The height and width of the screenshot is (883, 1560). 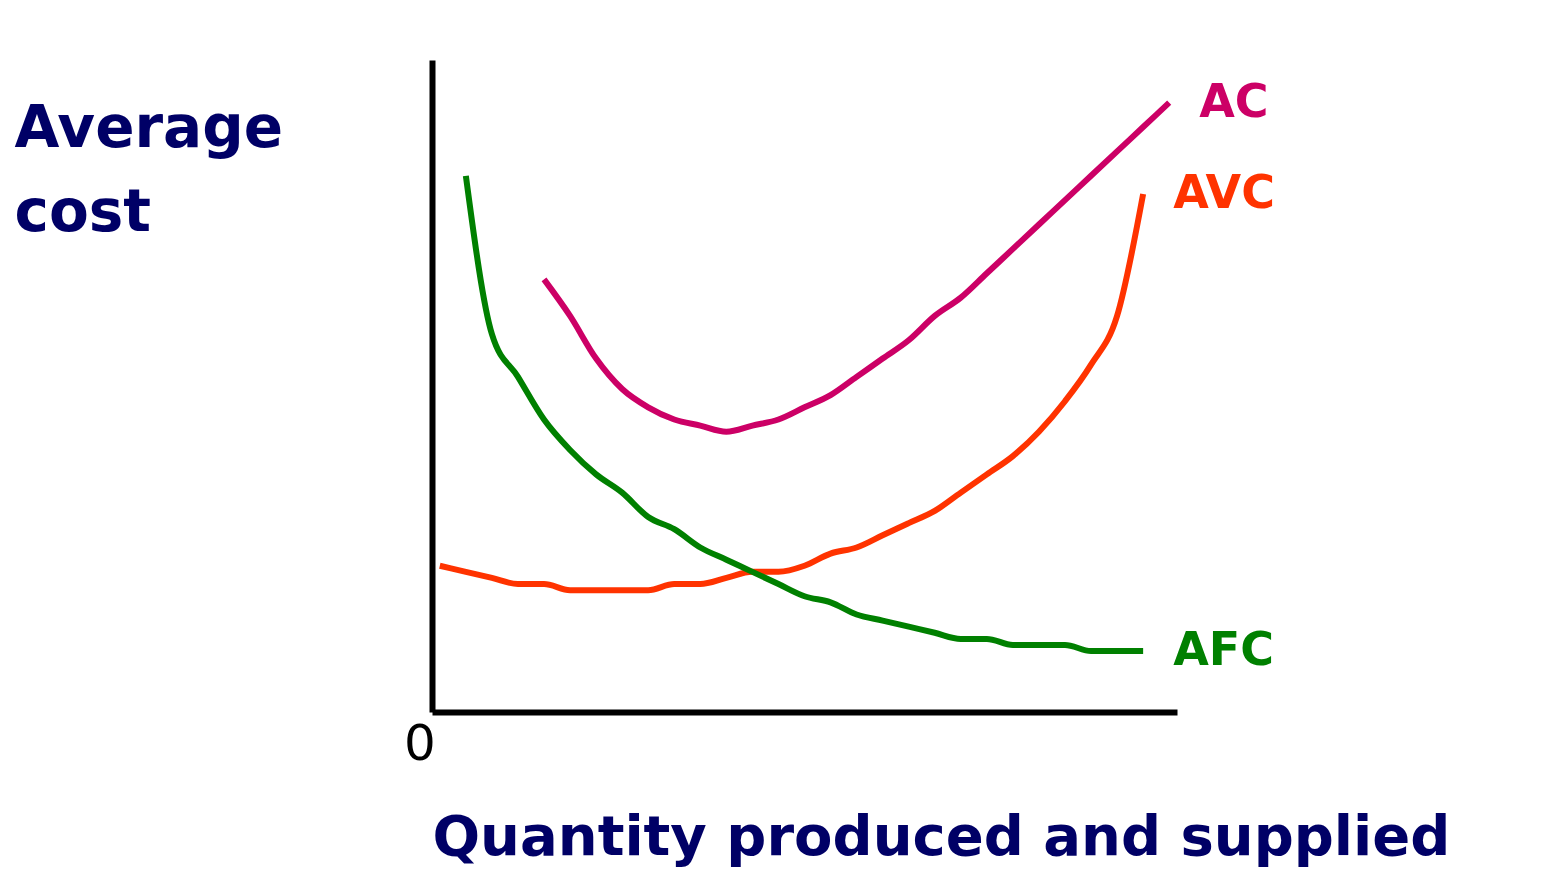 I want to click on y-axis-title: Average cost, so click(x=149, y=168).